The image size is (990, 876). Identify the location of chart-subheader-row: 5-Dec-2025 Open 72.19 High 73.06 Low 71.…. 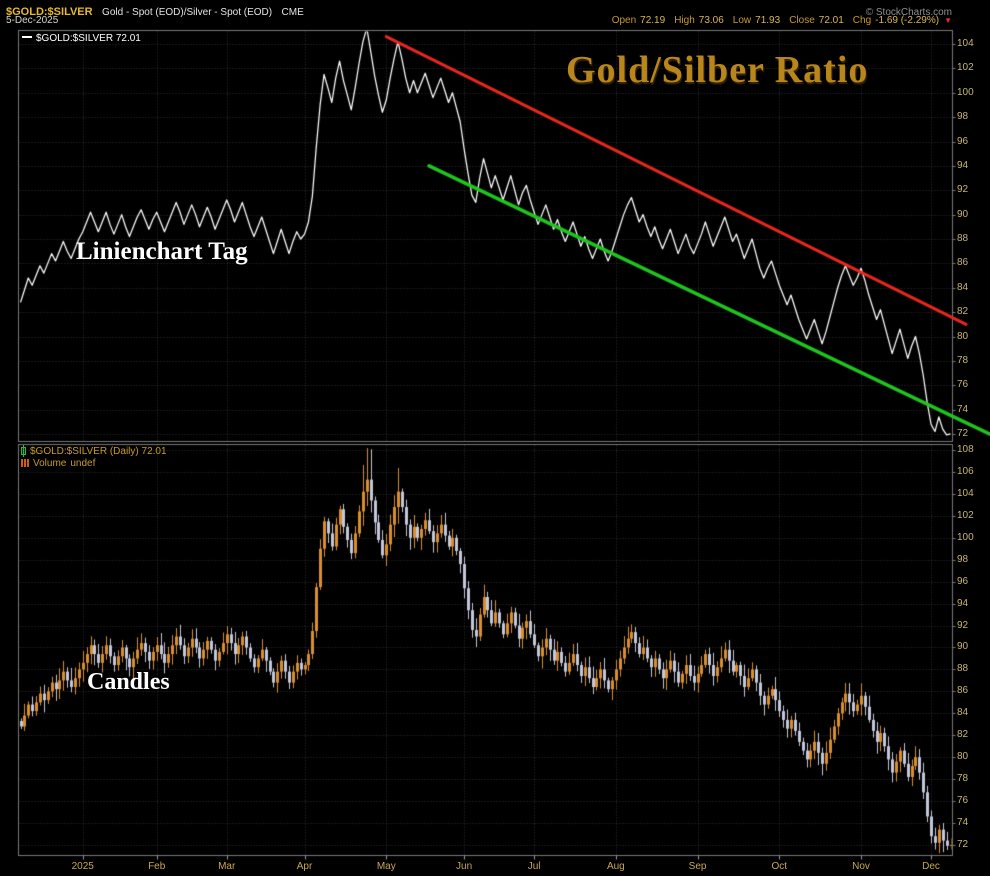
(479, 20).